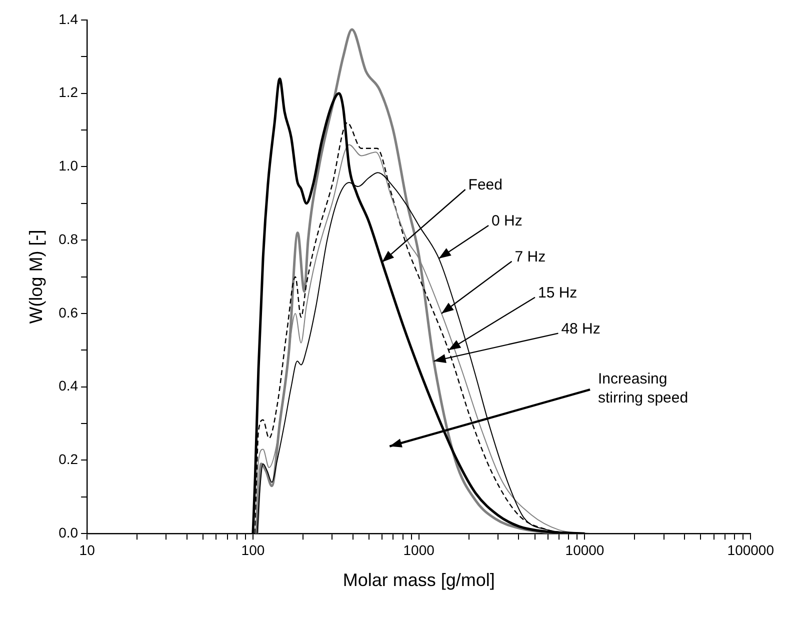 The width and height of the screenshot is (785, 618). I want to click on y-axis-title: W(log M) [-], so click(36, 277).